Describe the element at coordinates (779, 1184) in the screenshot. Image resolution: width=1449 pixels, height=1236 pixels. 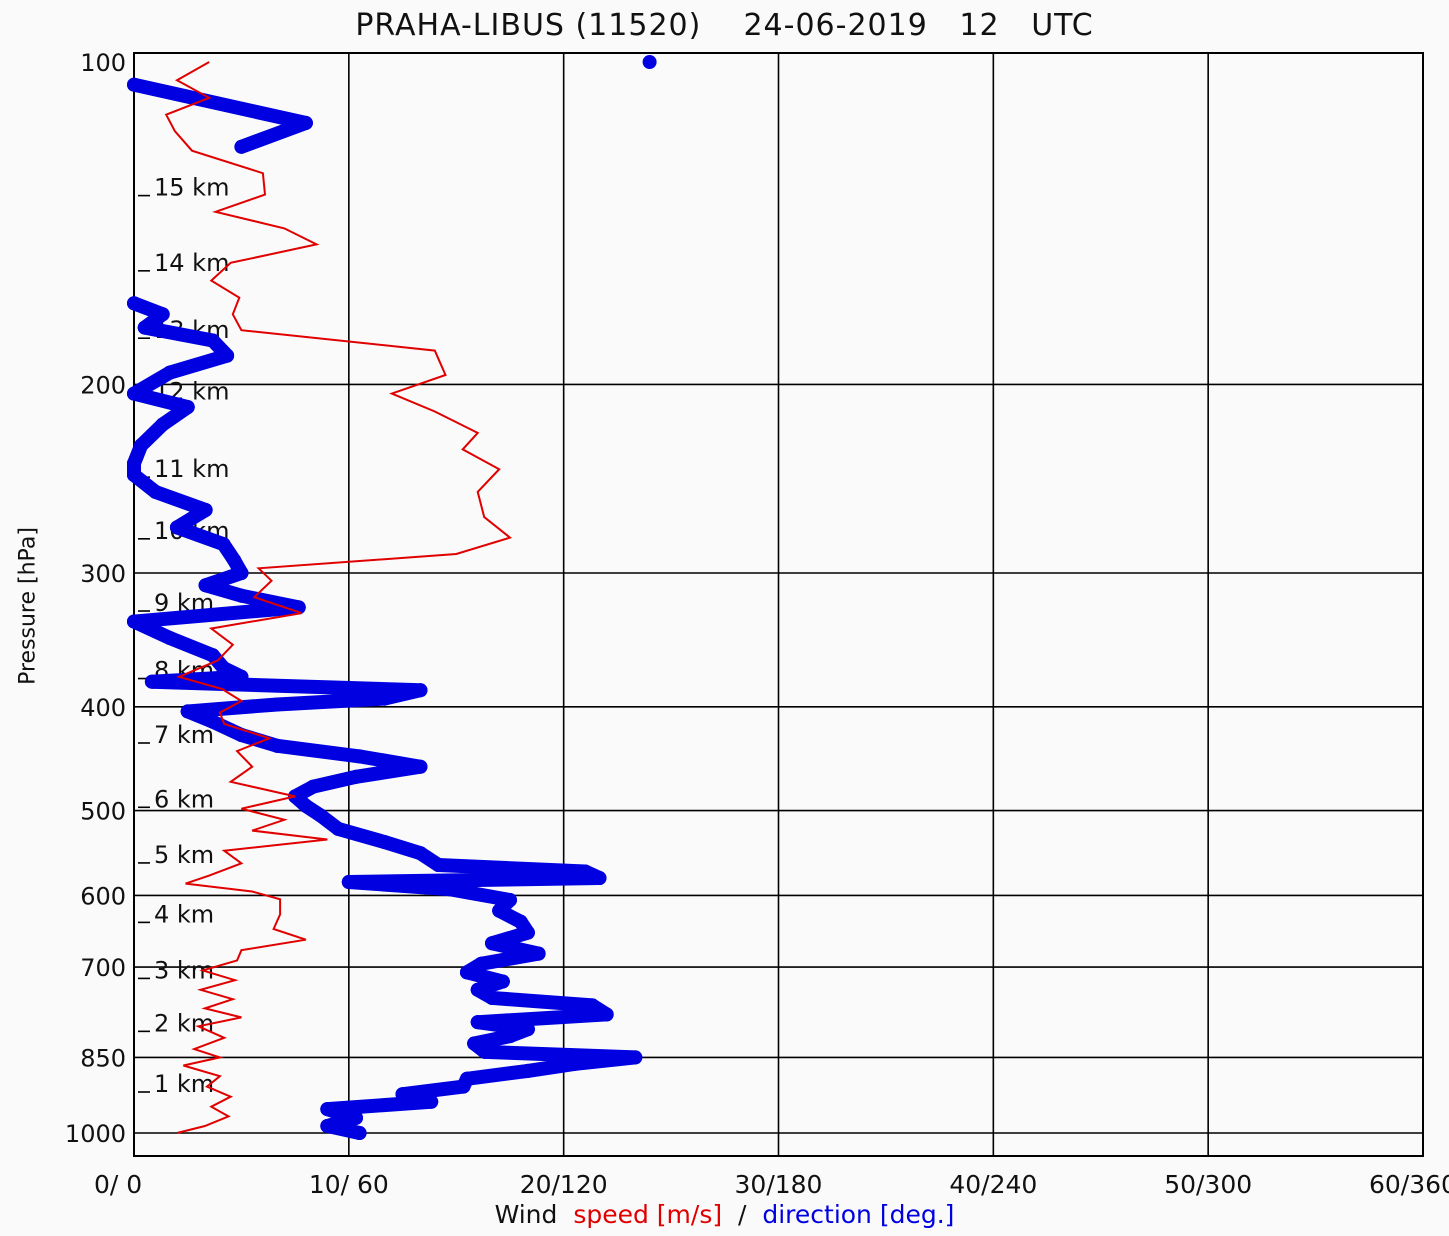
I see `x-tick-label: 30/180` at that location.